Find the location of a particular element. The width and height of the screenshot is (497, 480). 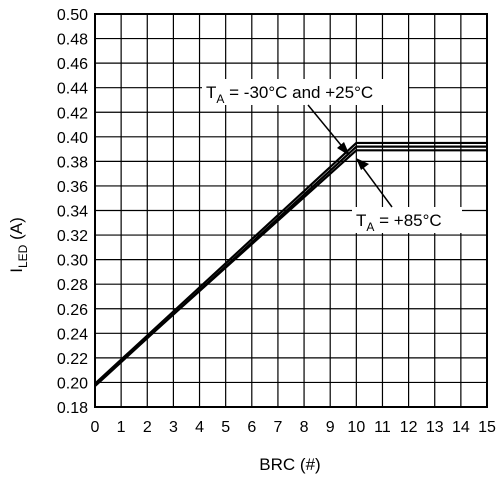

x-tick-label: 10 is located at coordinates (356, 427).